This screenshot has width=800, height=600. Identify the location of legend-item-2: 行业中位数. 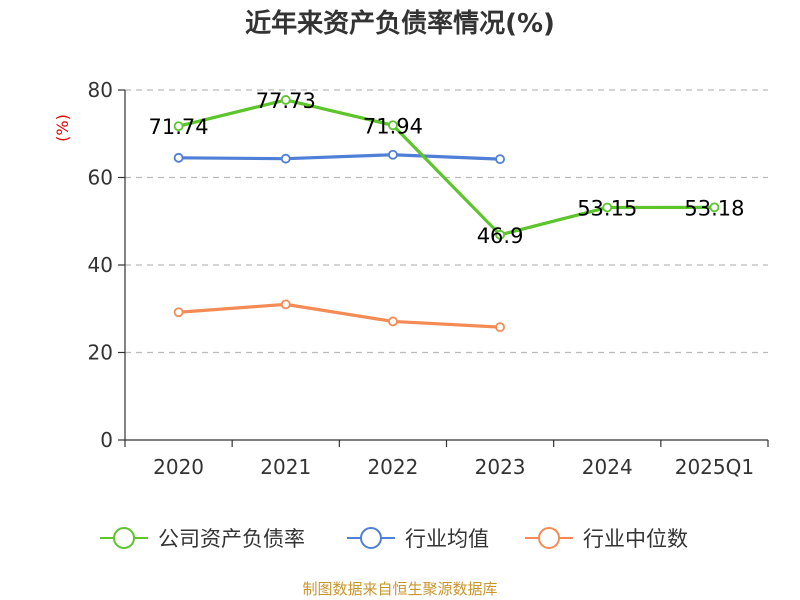
(606, 539).